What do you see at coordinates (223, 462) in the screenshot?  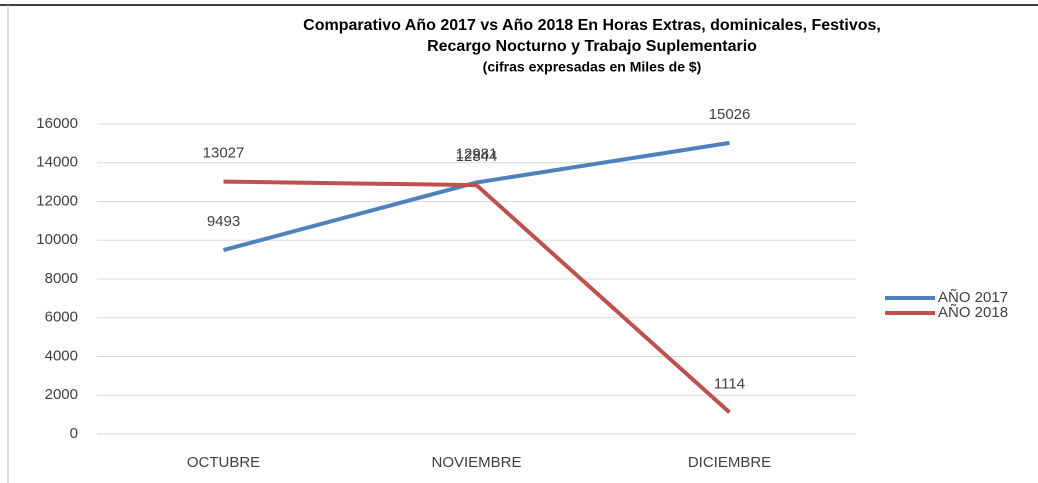 I see `x-tick-label: OCTUBRE` at bounding box center [223, 462].